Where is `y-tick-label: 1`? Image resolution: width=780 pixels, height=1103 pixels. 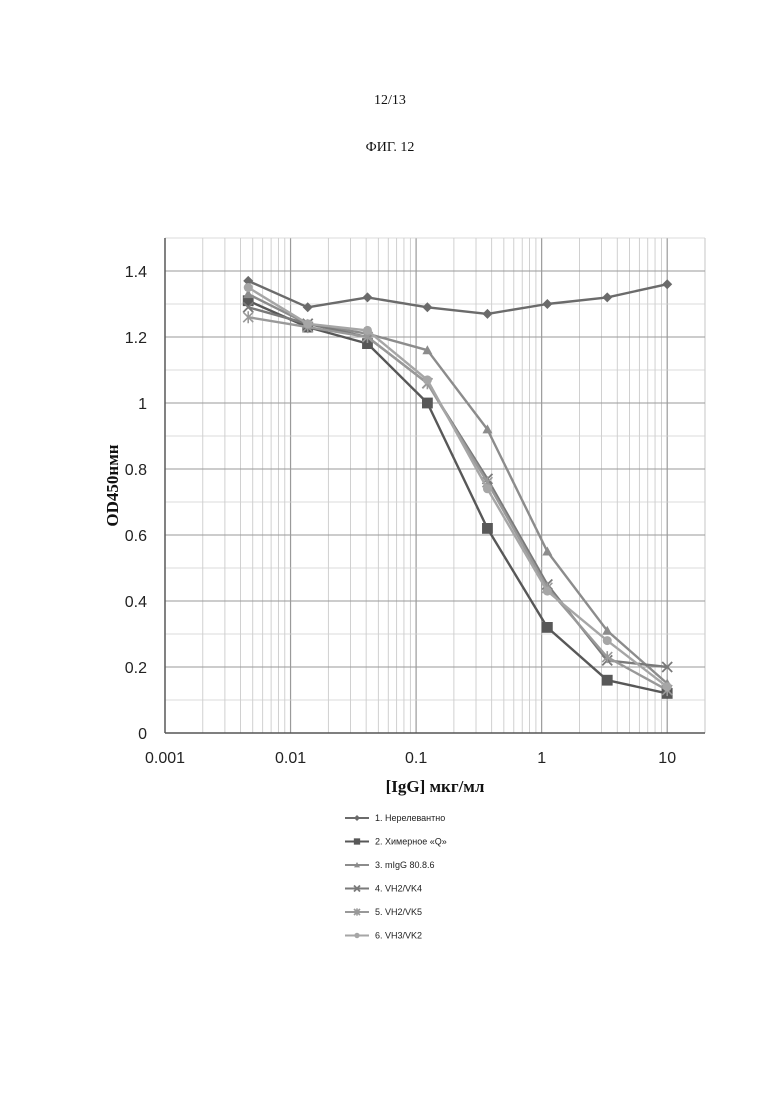
y-tick-label: 1 is located at coordinates (142, 404).